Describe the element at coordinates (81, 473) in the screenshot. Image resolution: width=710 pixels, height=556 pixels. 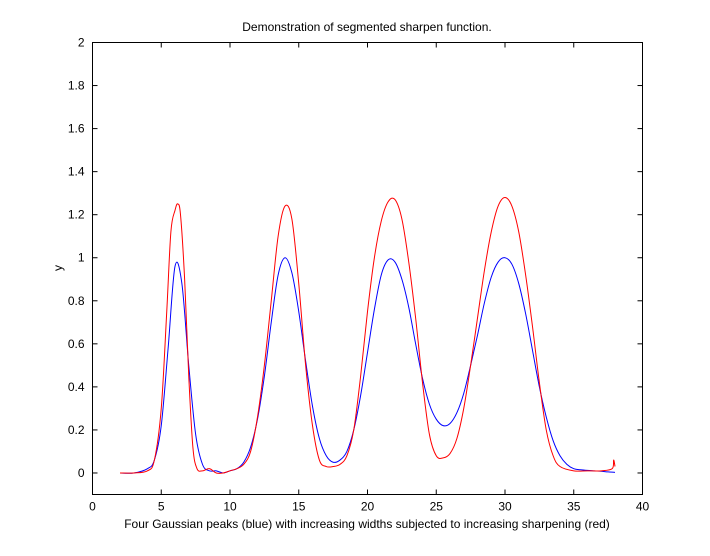
I see `y-tick-label: 0` at that location.